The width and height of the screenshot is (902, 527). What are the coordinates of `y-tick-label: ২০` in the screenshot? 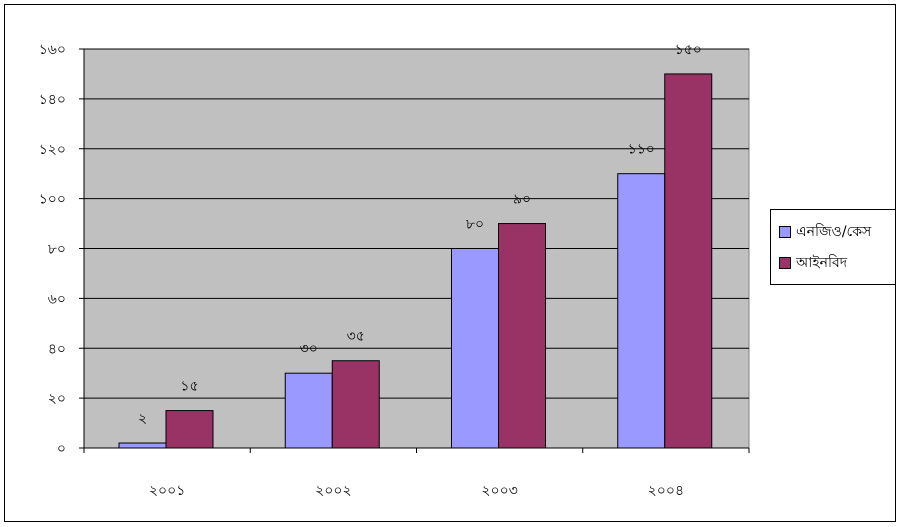 It's located at (57, 399).